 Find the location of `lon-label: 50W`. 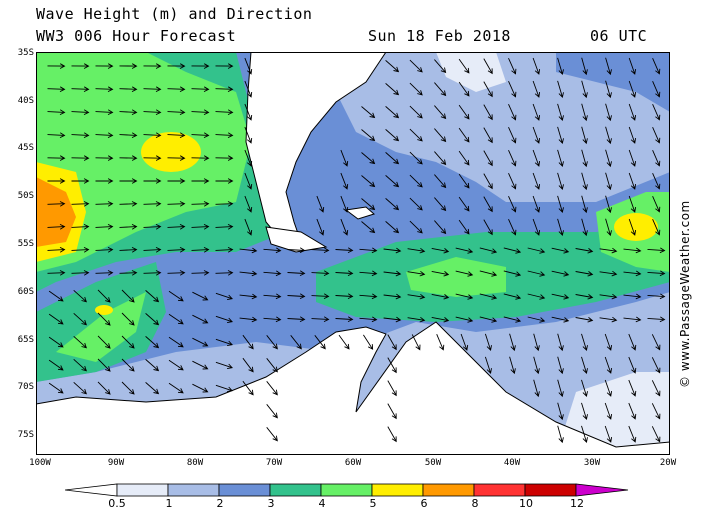

lon-label: 50W is located at coordinates (433, 463).